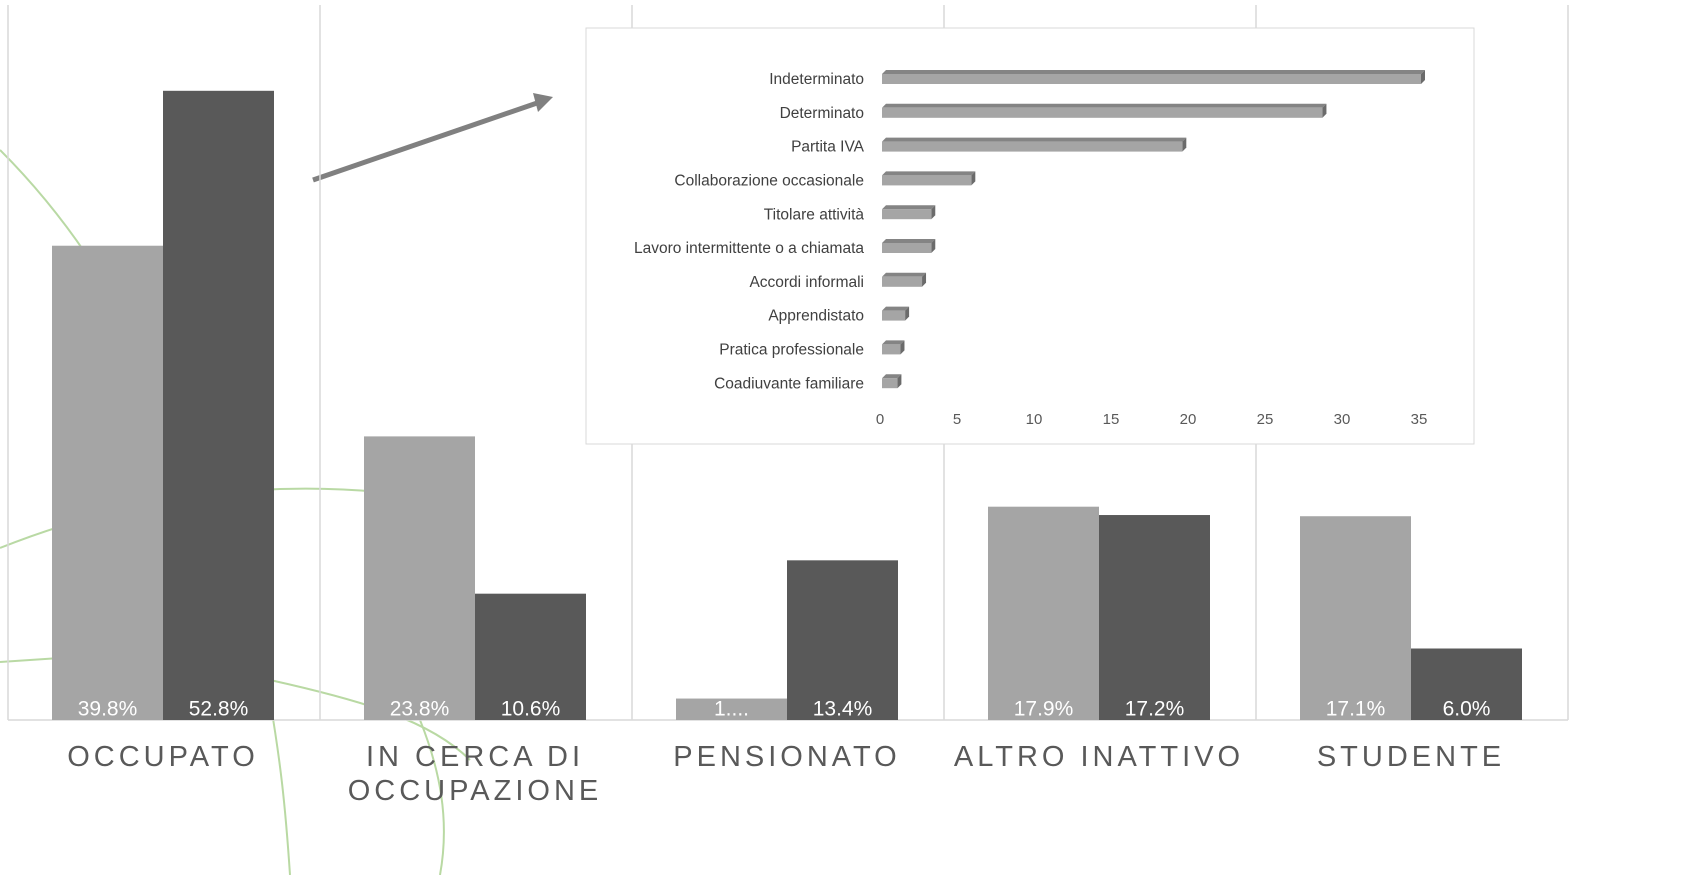 This screenshot has height=875, width=1707. Describe the element at coordinates (789, 383) in the screenshot. I see `y-tick-label: Coadiuvante familiare` at that location.